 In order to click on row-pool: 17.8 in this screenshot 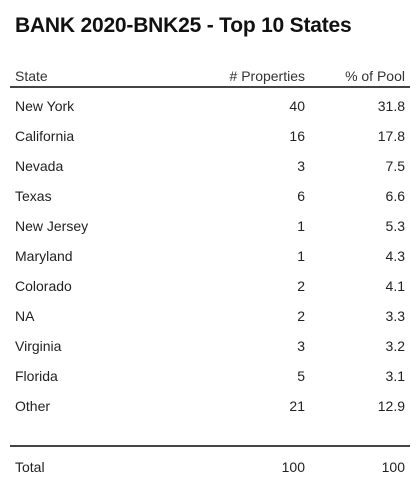, I will do `click(391, 136)`.